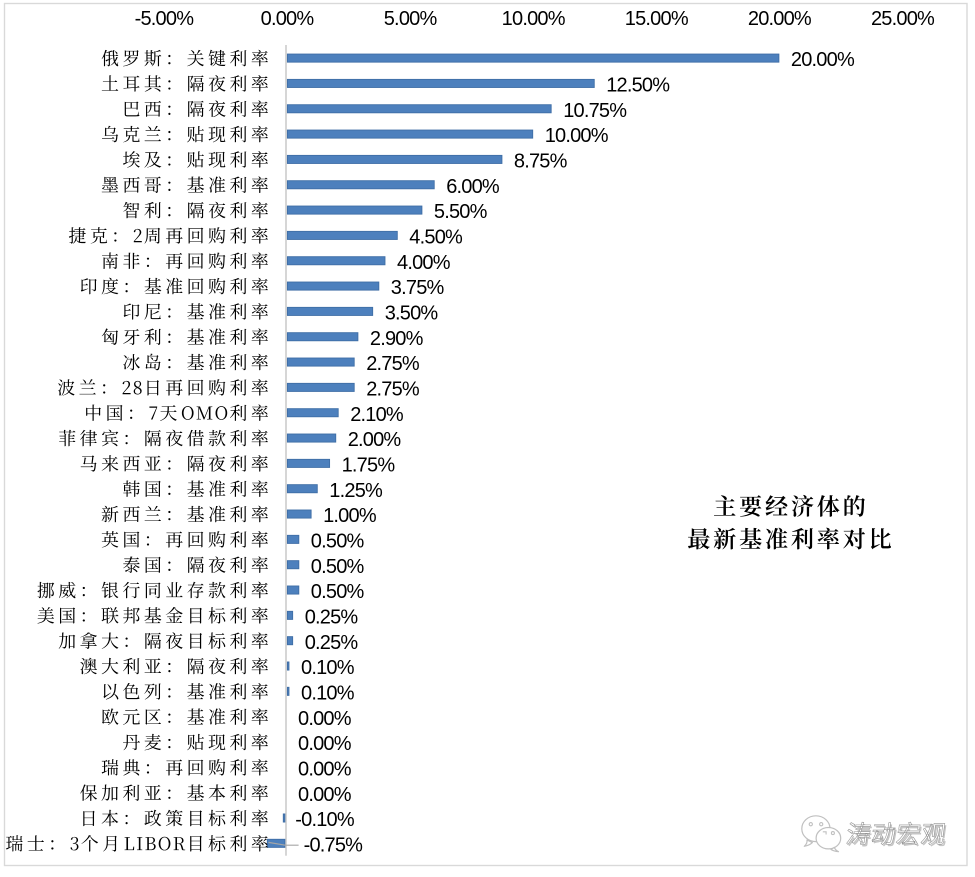 The height and width of the screenshot is (877, 975). What do you see at coordinates (473, 187) in the screenshot?
I see `svg-text: 6.00%` at bounding box center [473, 187].